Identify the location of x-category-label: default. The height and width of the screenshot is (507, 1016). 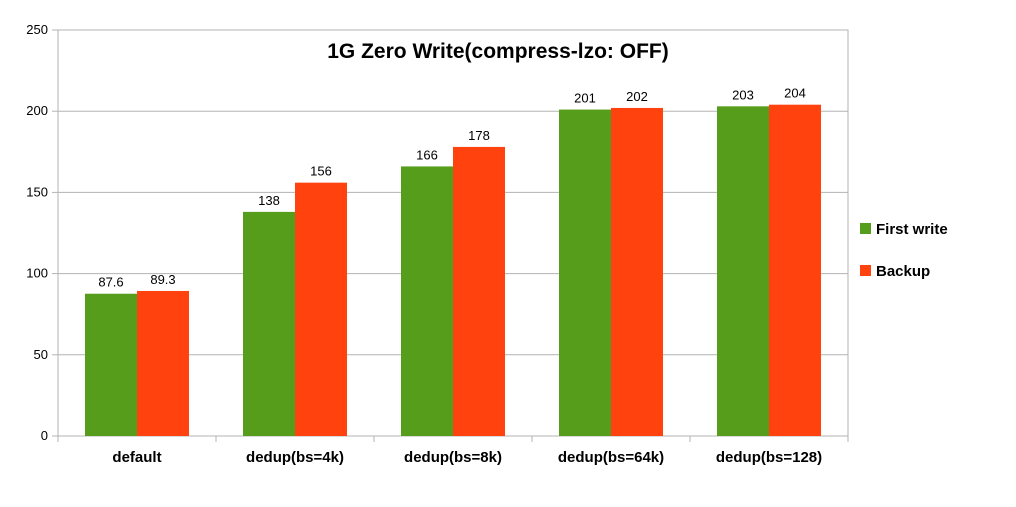
(136, 457).